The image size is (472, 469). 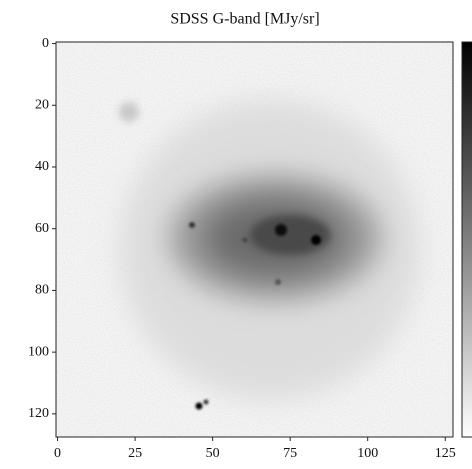 What do you see at coordinates (367, 453) in the screenshot?
I see `x-tick-label: 100` at bounding box center [367, 453].